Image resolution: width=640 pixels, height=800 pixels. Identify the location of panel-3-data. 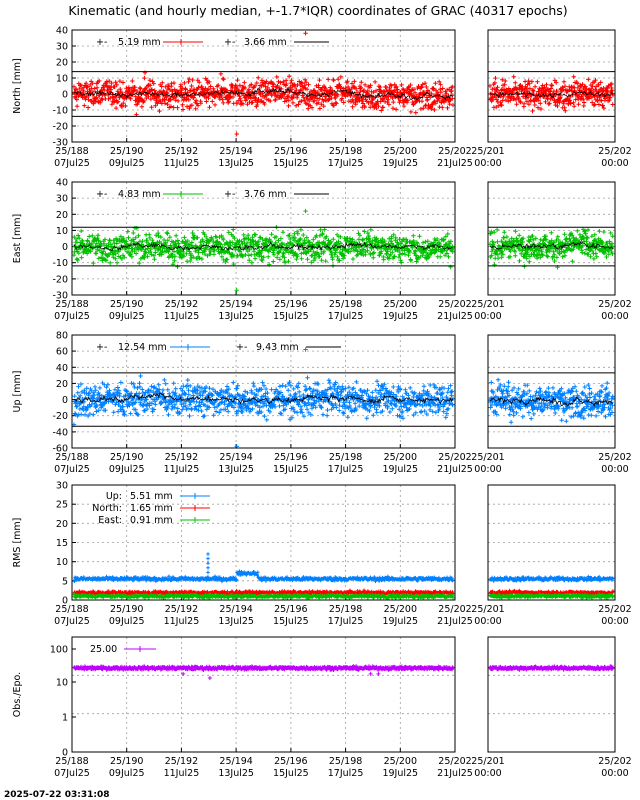
(343, 576).